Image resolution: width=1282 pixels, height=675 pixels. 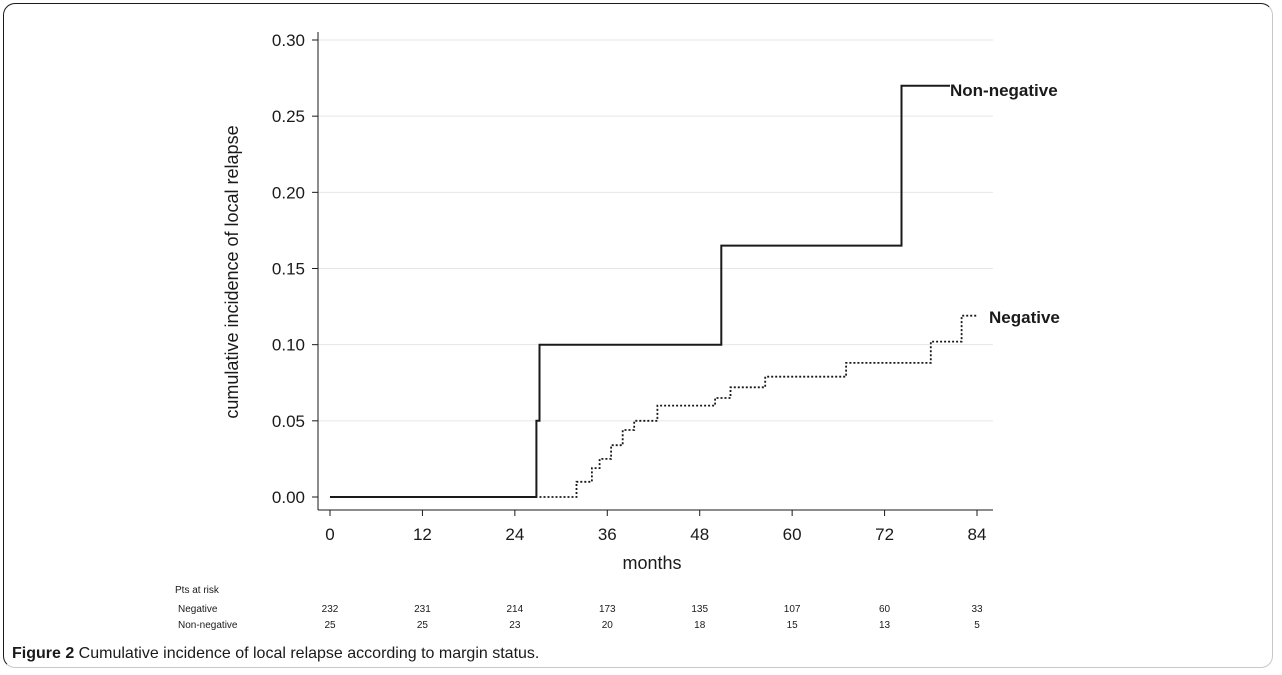 I want to click on x-tick-label: 12, so click(x=422, y=534).